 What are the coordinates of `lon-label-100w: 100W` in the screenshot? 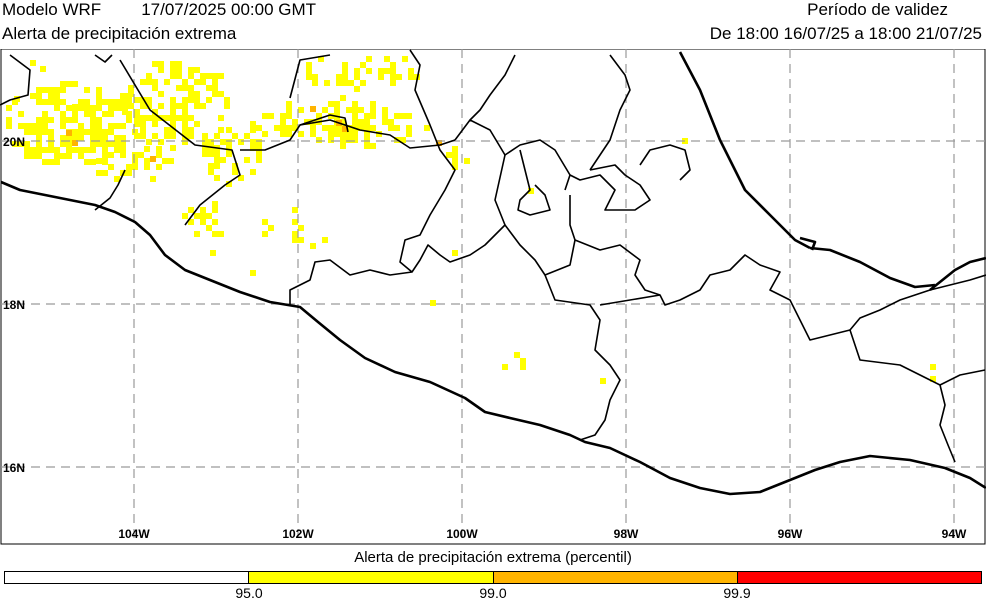 It's located at (462, 534).